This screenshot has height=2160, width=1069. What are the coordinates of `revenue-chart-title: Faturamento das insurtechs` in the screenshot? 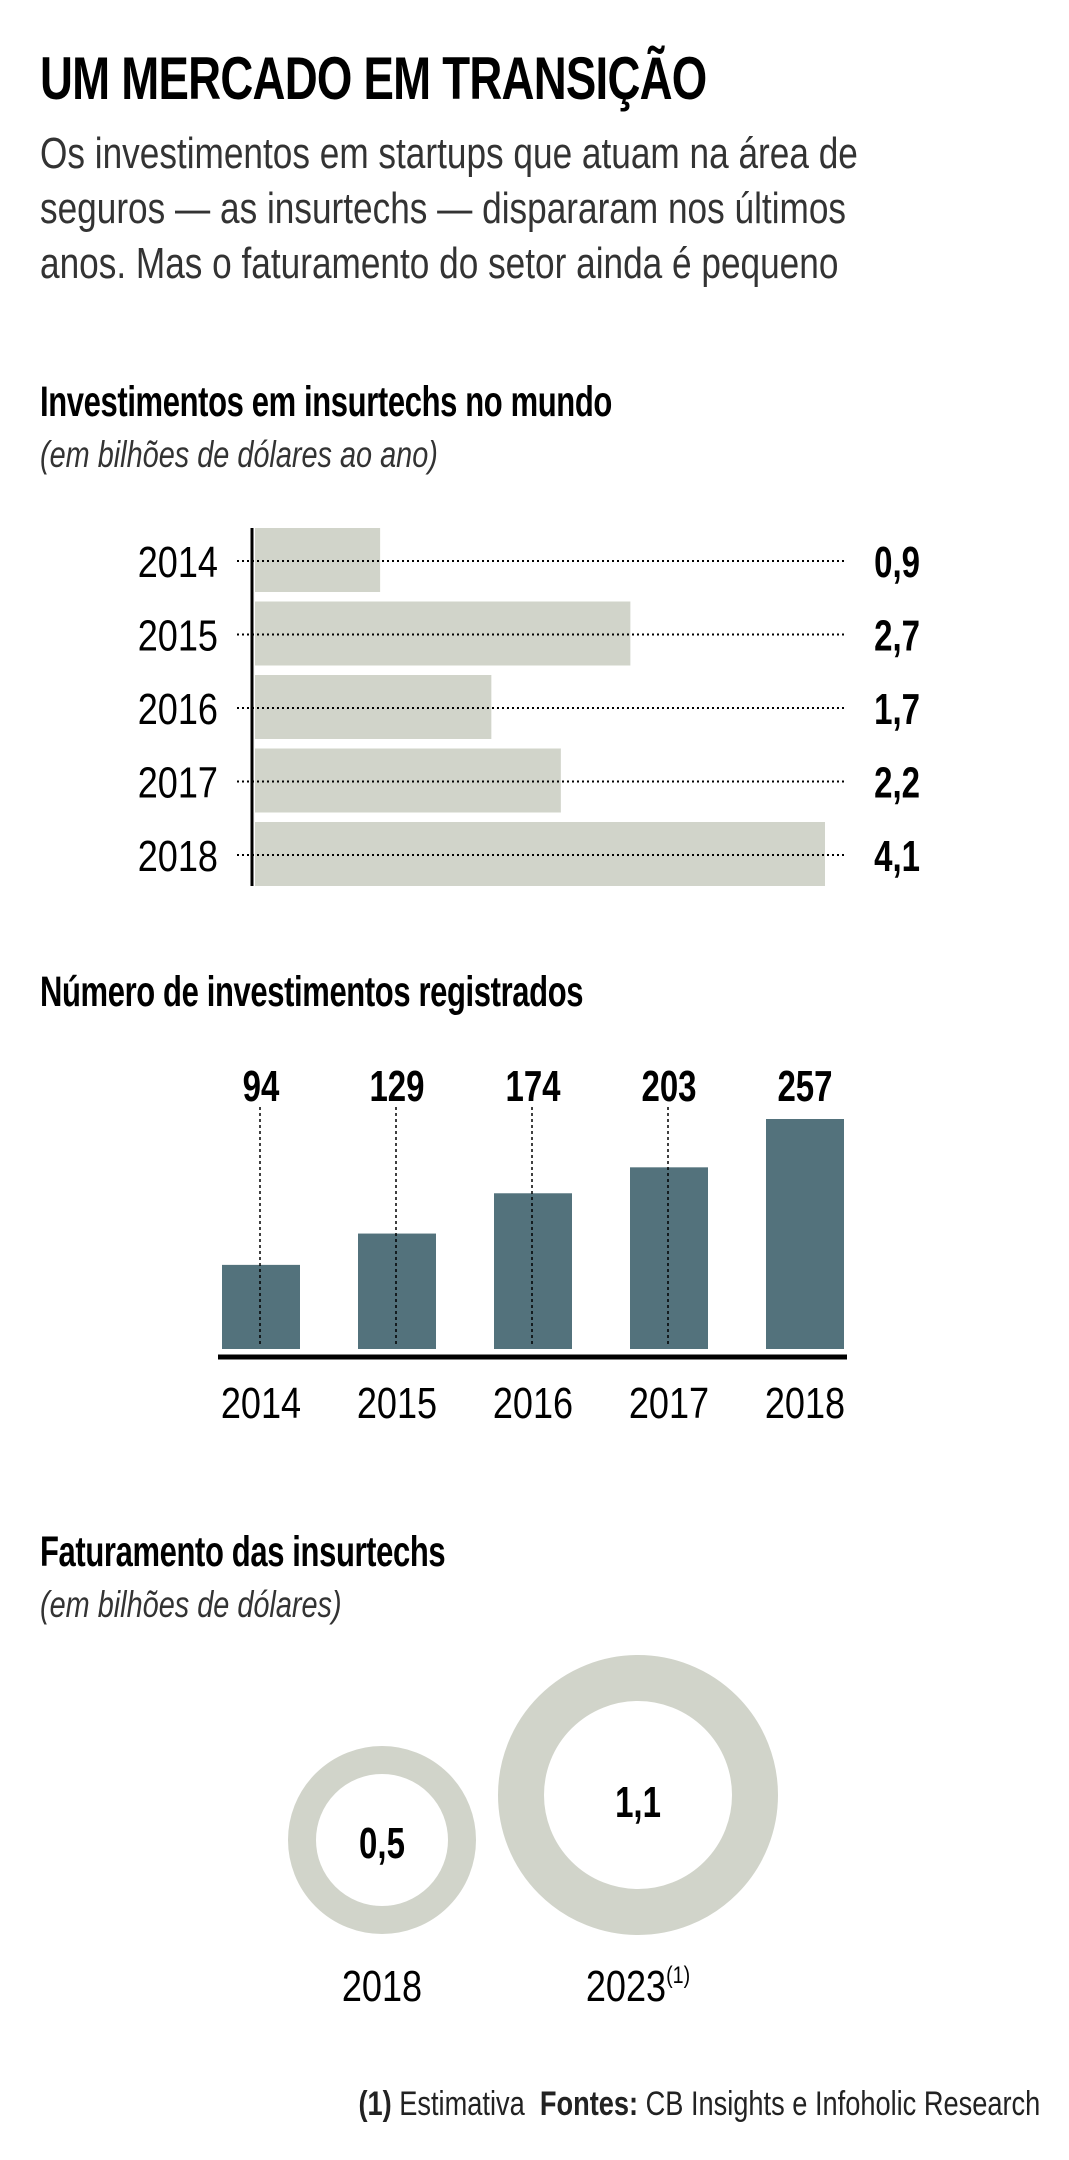 It's located at (243, 1552).